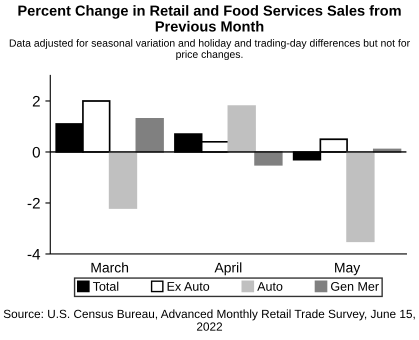 The width and height of the screenshot is (419, 340). I want to click on legend-label: Total, so click(105, 286).